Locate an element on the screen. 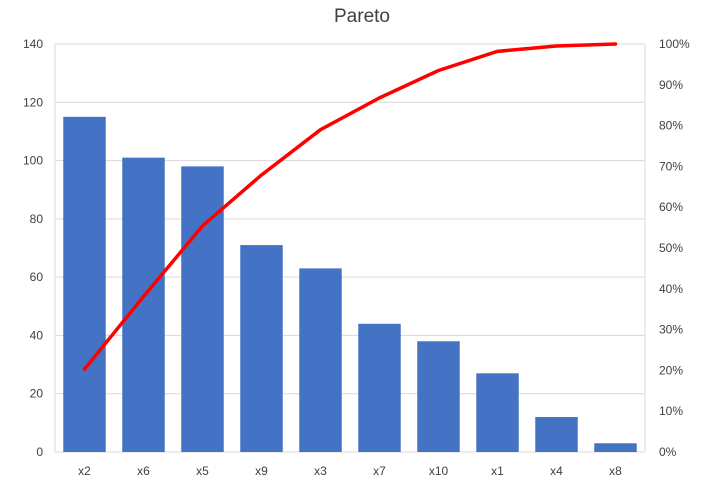 This screenshot has width=704, height=498. y-tick-label: 100 is located at coordinates (33, 161).